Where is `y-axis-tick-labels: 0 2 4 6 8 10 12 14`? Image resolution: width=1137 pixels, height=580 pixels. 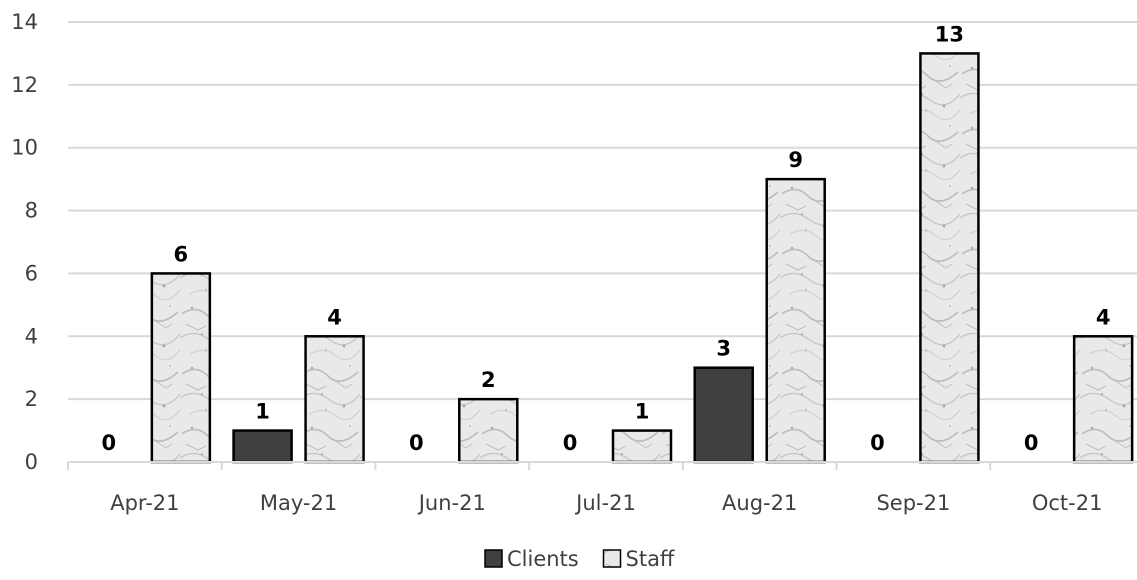 y-axis-tick-labels: 0 2 4 6 8 10 12 14 is located at coordinates (24, 242).